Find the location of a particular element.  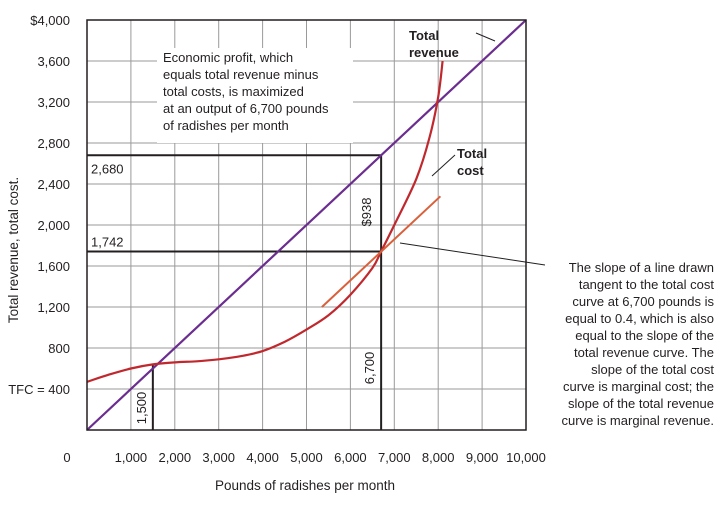

reference-label-2680: 2,680 is located at coordinates (107, 168).